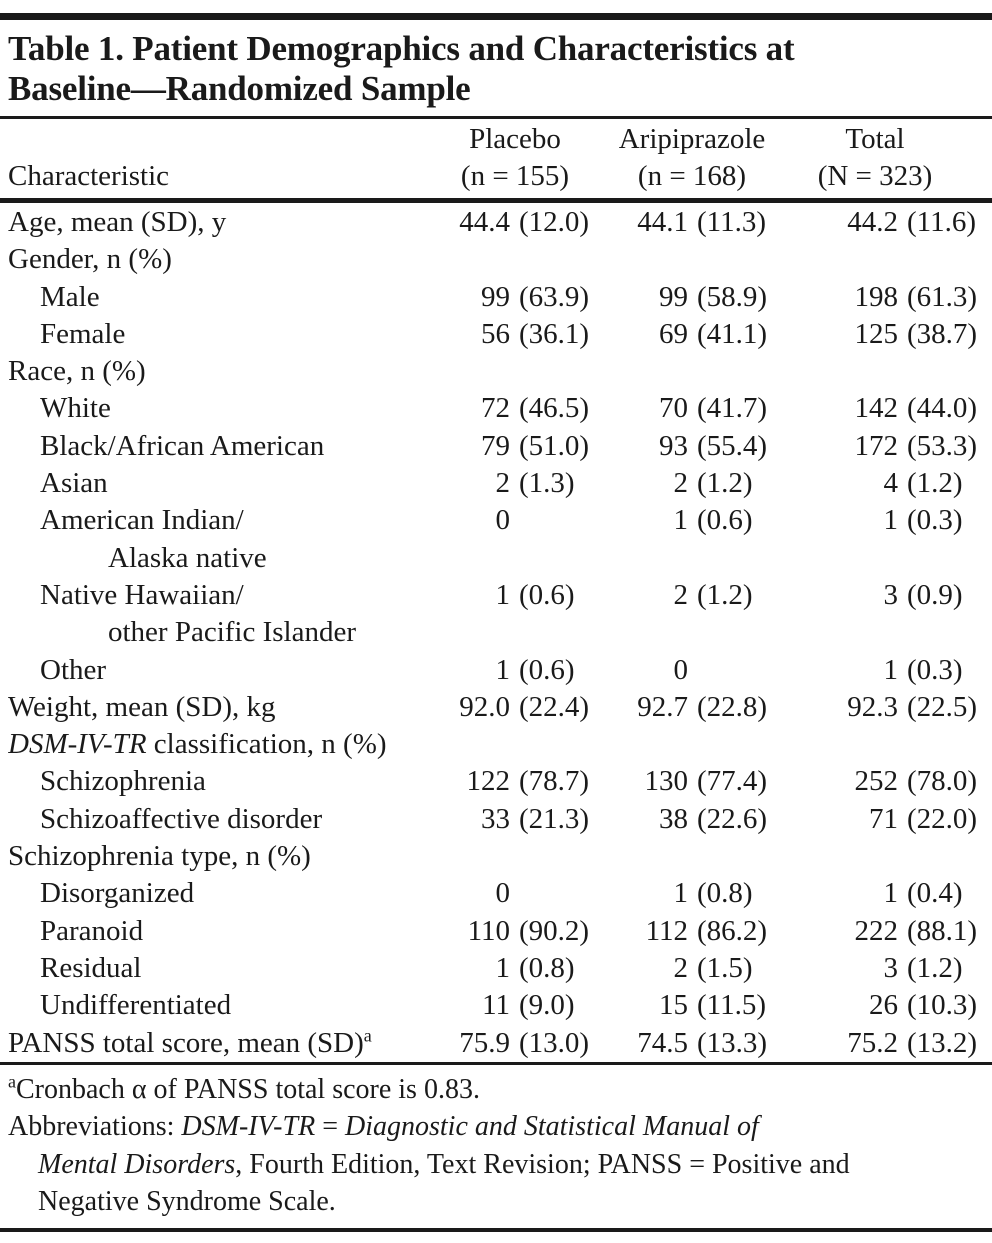  I want to click on row-label-line-2: other Pacific Islander, so click(232, 632).